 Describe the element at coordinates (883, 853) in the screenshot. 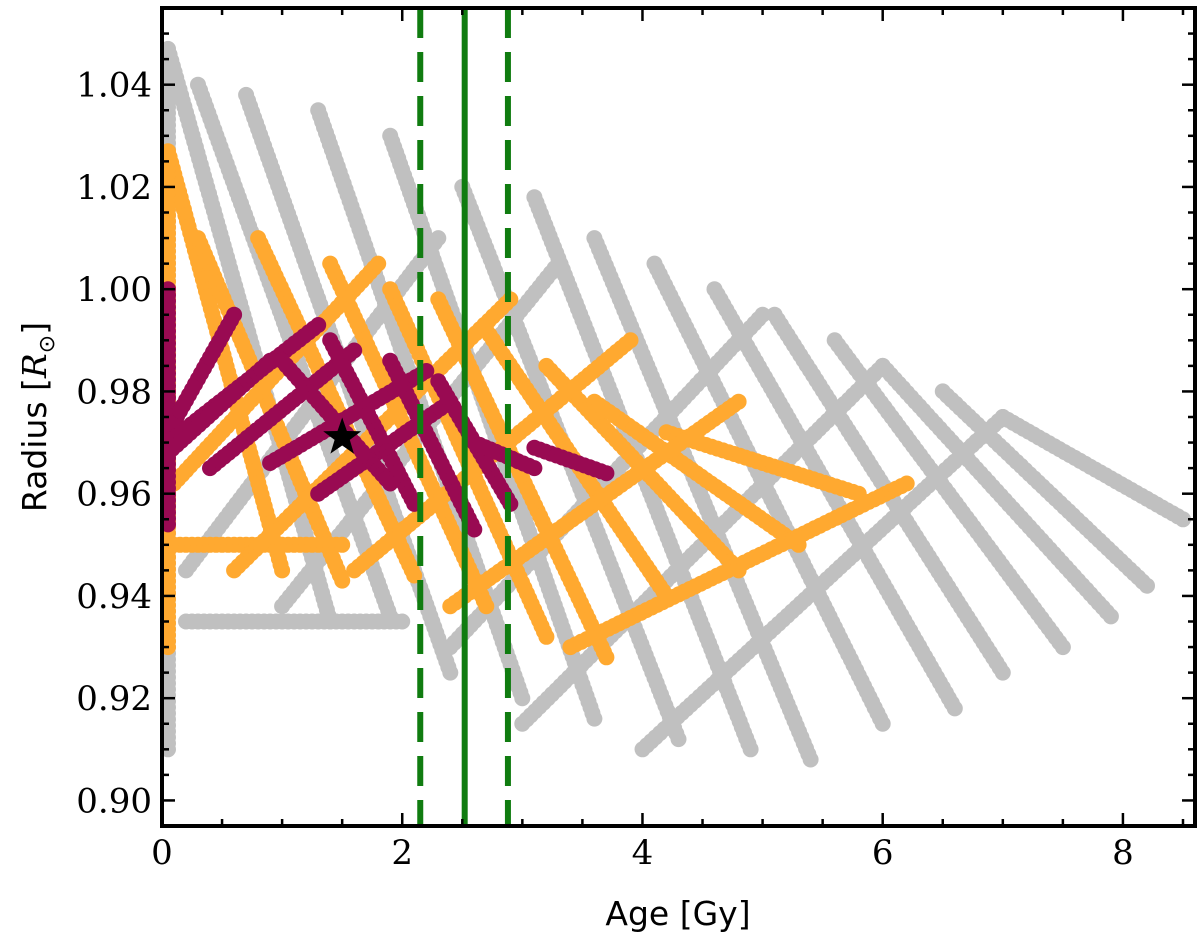

I see `x-tick-label: 6` at that location.